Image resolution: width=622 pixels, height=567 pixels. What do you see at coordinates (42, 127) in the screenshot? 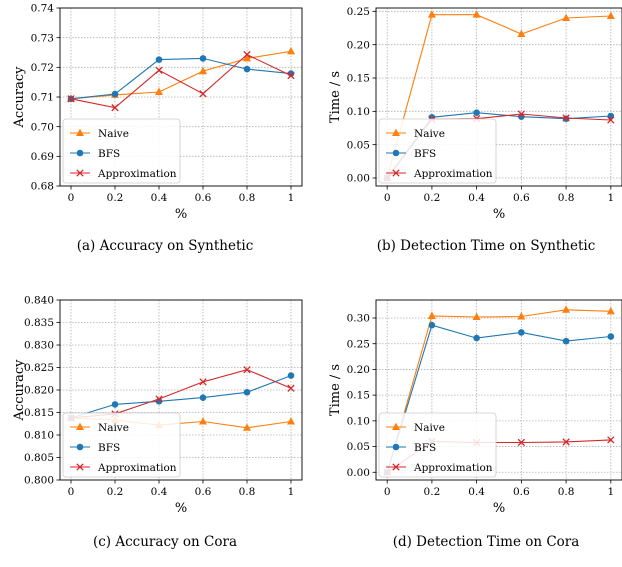
I see `y-tick-label: 0.70` at bounding box center [42, 127].